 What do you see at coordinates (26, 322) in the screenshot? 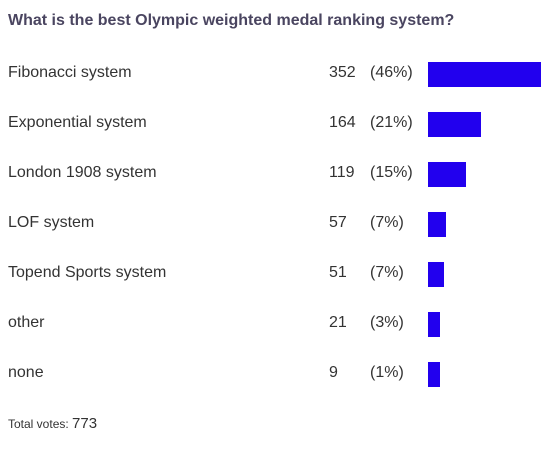
I see `option-label: other` at bounding box center [26, 322].